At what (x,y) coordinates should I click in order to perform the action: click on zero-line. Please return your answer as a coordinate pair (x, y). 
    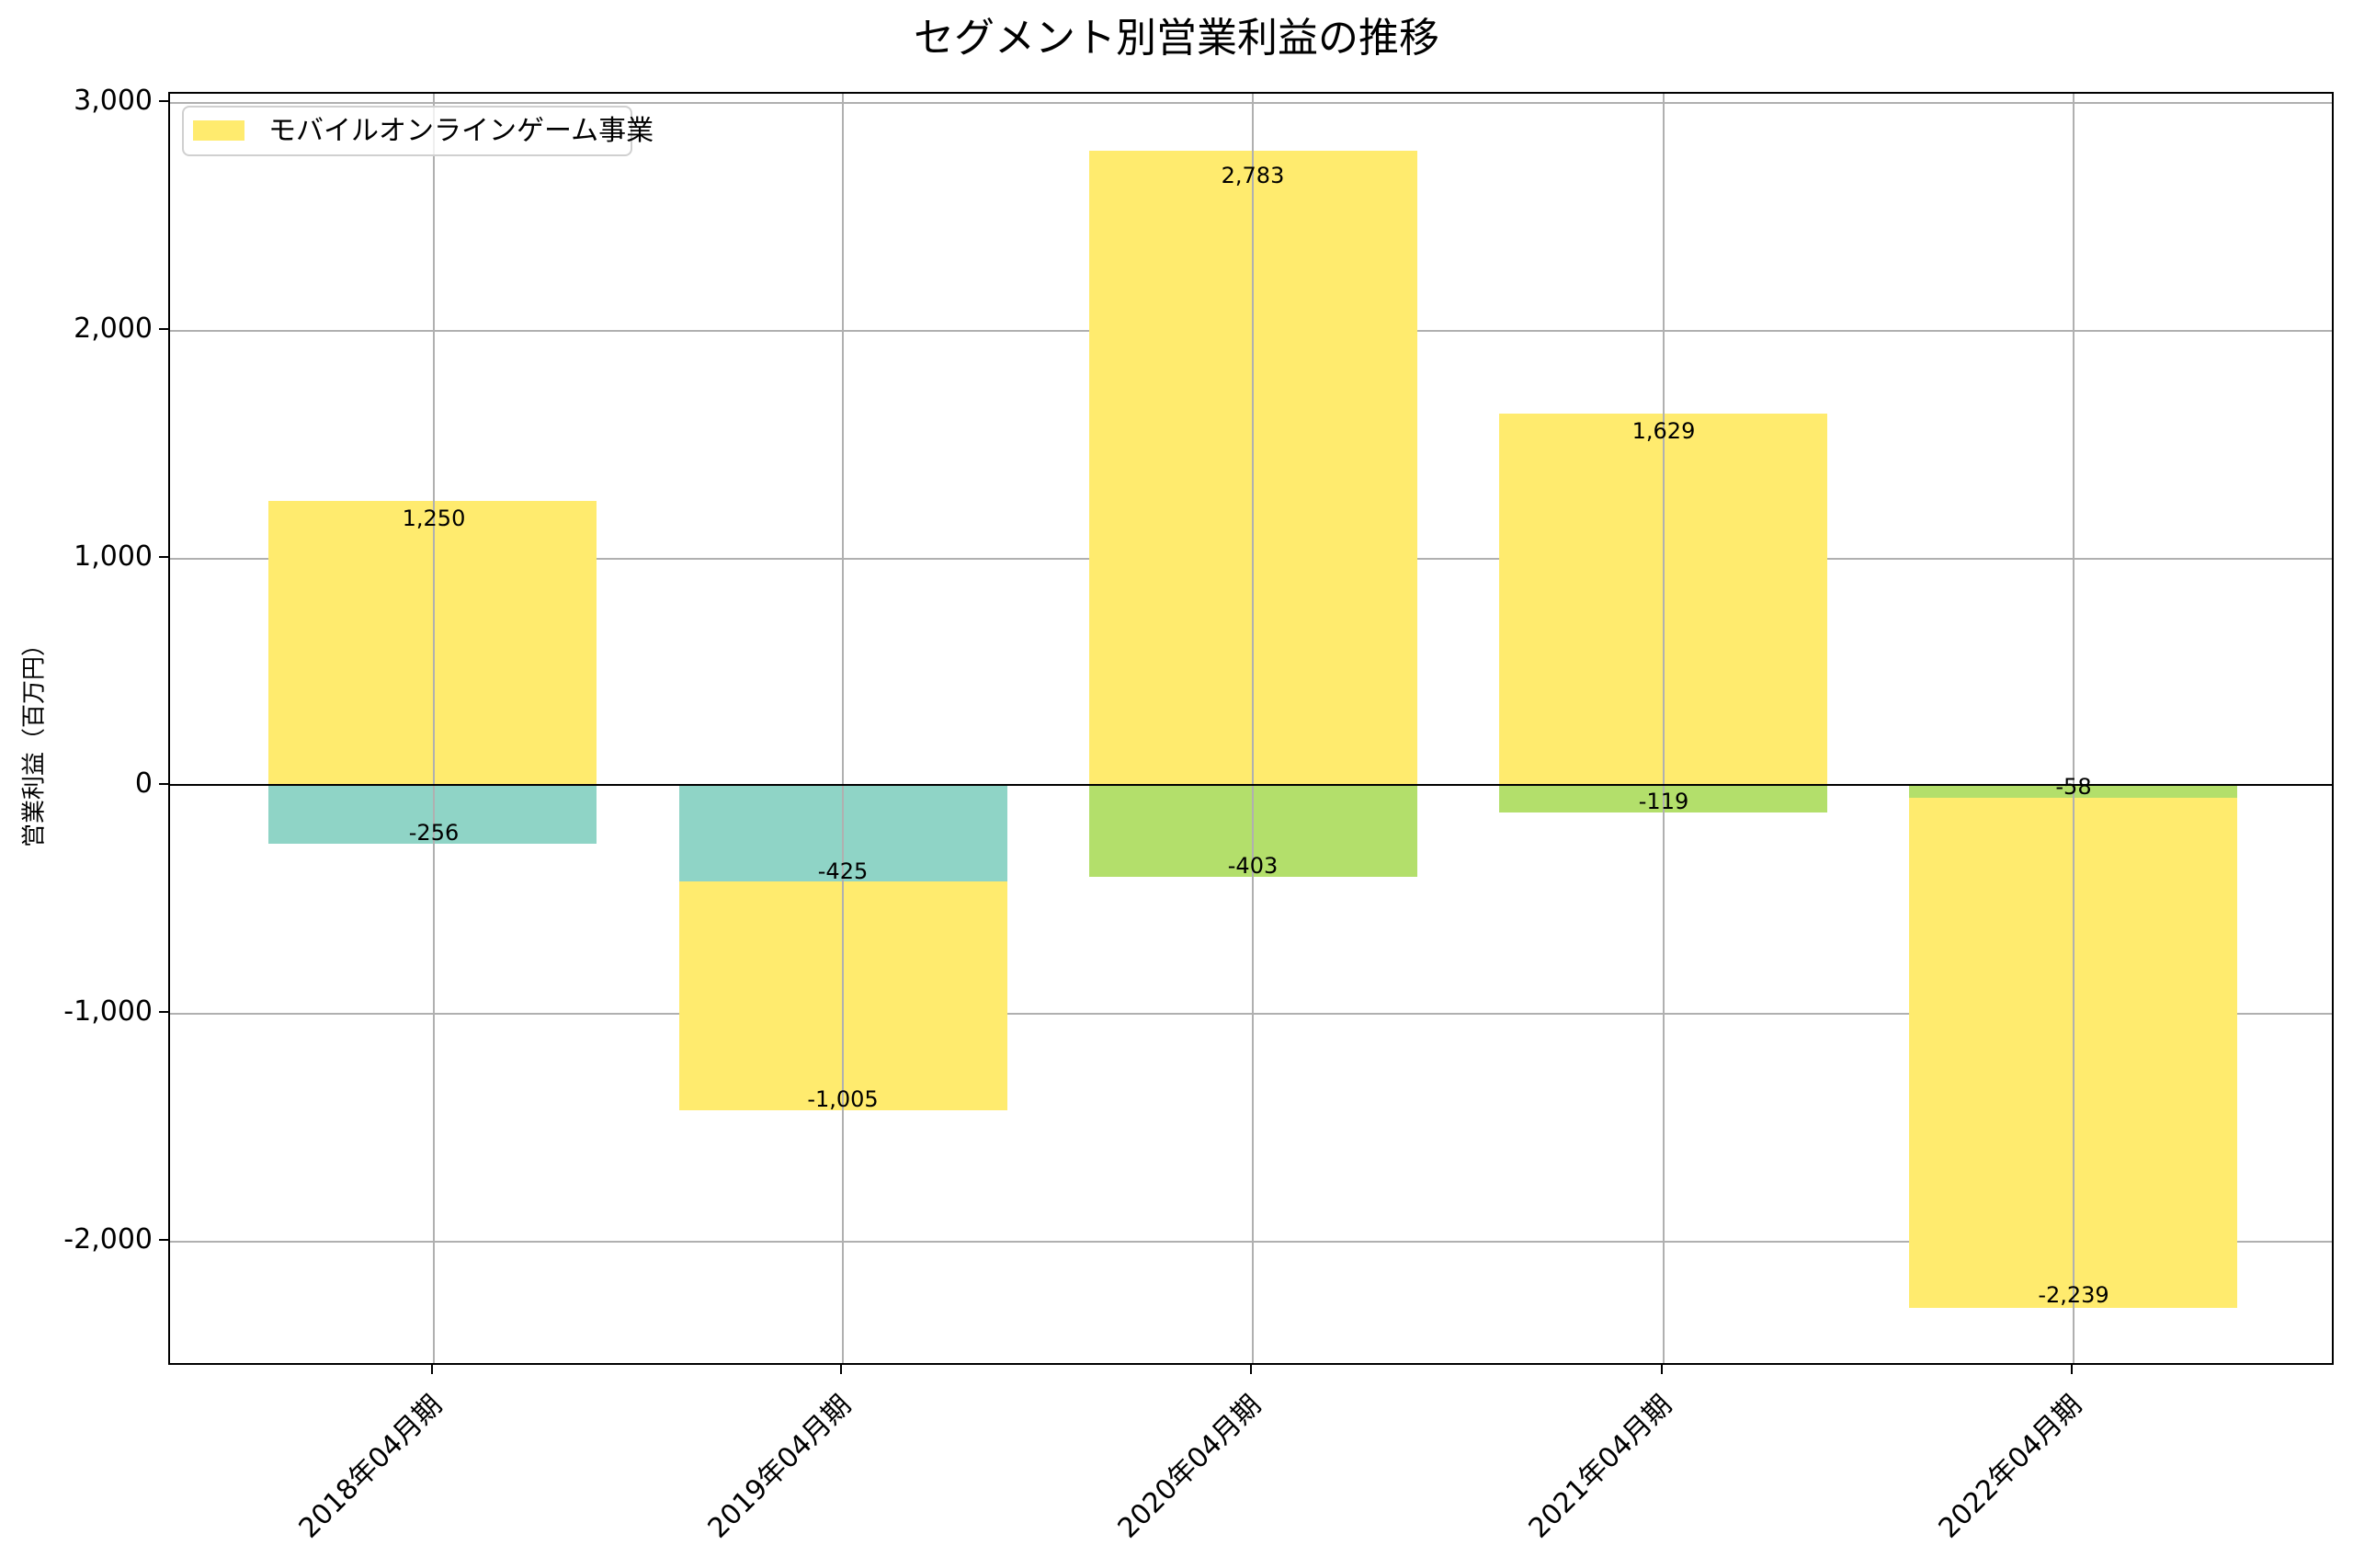
    Looking at the image, I should click on (1251, 785).